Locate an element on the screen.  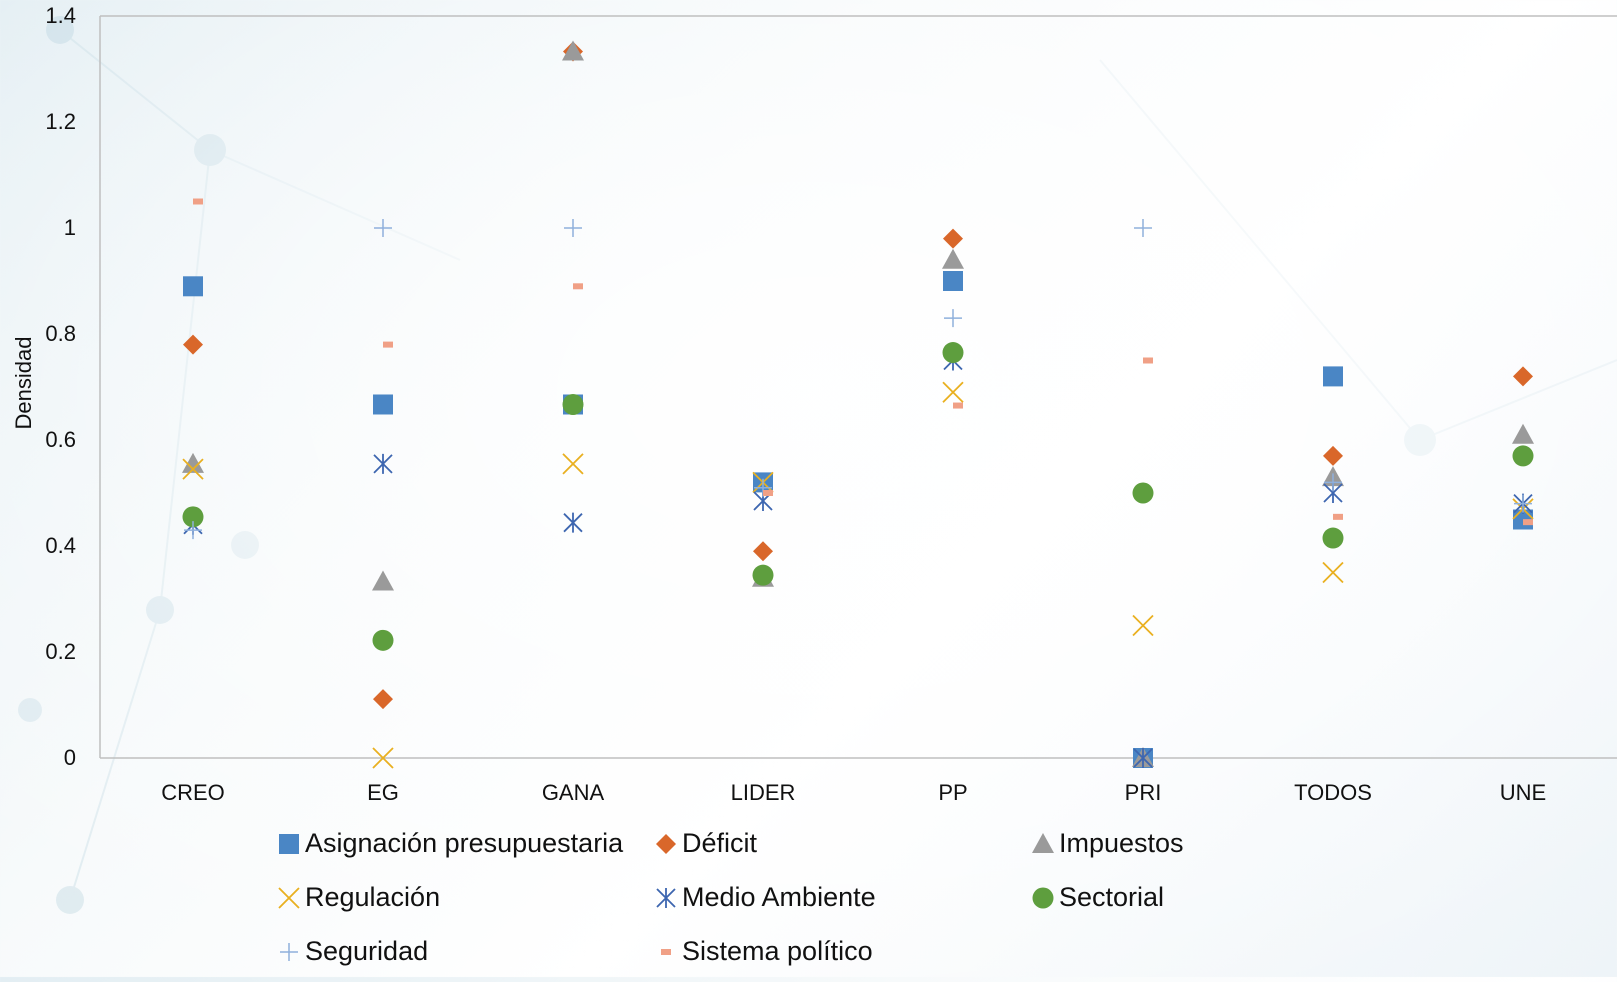
legend-label: Asignación presupuestaria is located at coordinates (464, 843).